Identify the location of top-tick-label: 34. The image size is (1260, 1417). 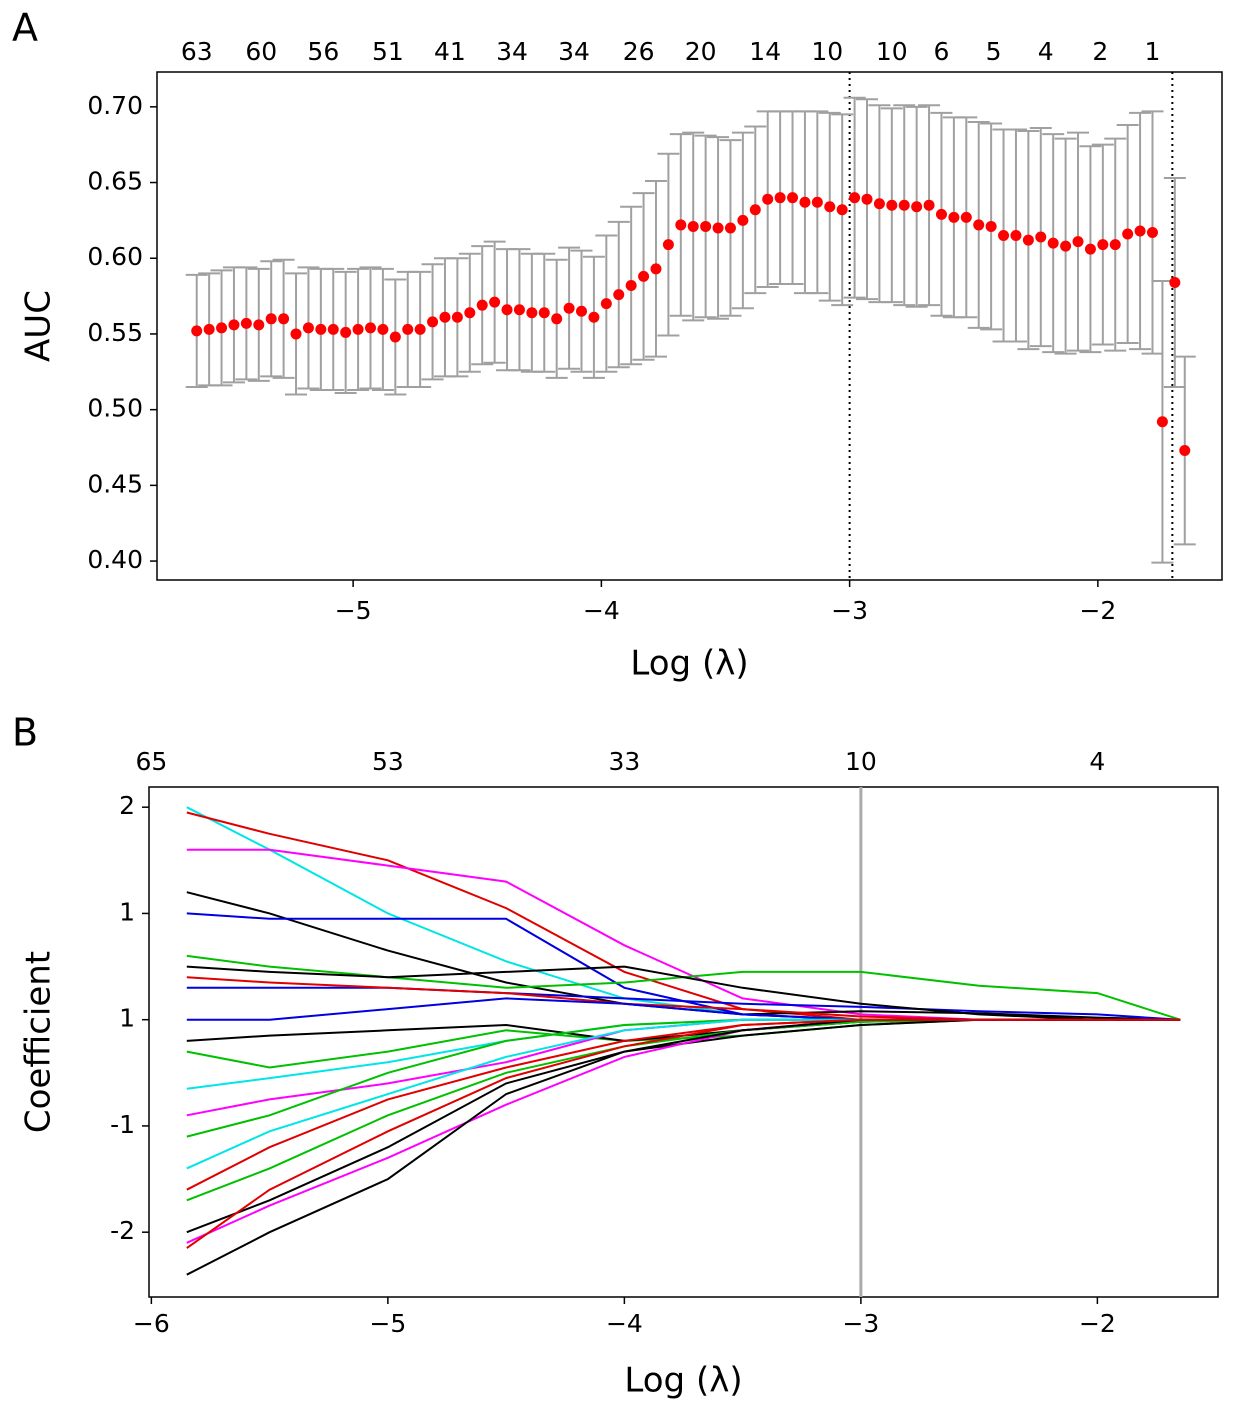
(574, 51).